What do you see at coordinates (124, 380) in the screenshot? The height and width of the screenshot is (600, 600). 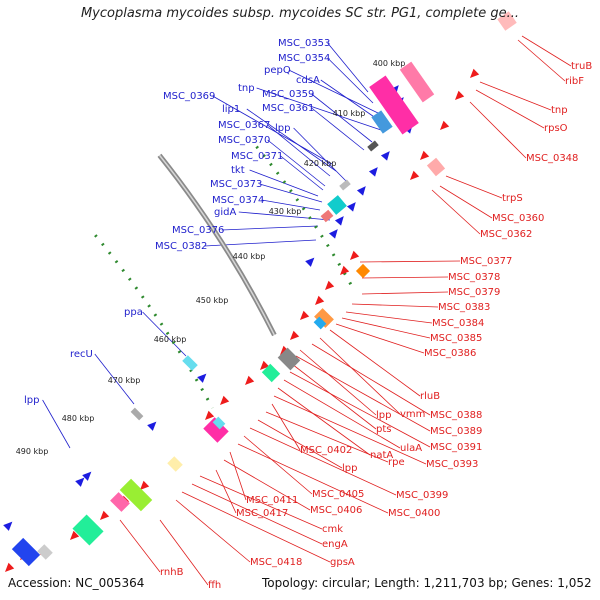 I see `tick-label: 470 kbp` at bounding box center [124, 380].